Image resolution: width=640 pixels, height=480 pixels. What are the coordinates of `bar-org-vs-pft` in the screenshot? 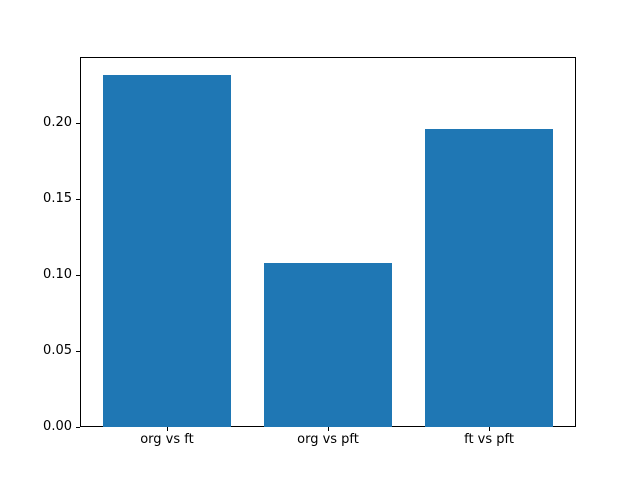 It's located at (328, 344).